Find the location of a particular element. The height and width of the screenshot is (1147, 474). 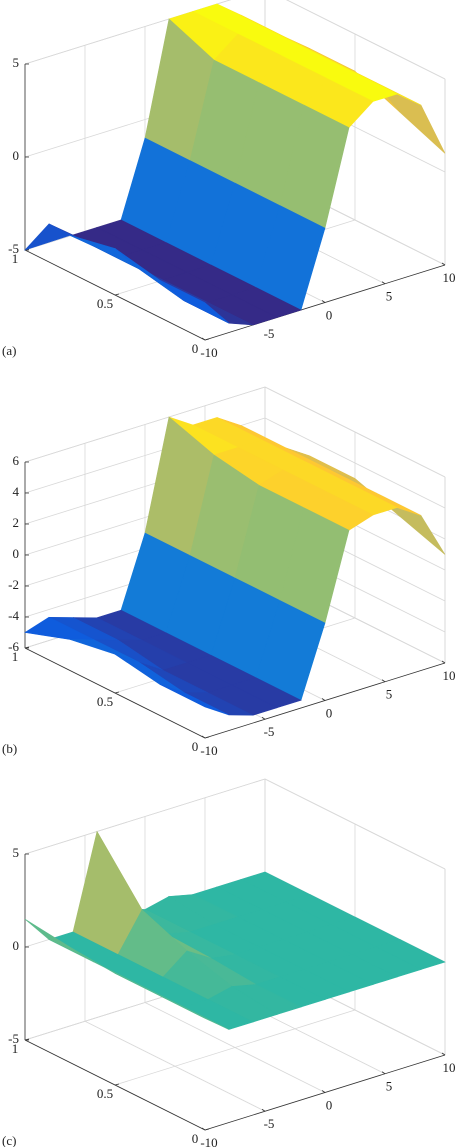

z-tick-label: -4 is located at coordinates (13, 615).